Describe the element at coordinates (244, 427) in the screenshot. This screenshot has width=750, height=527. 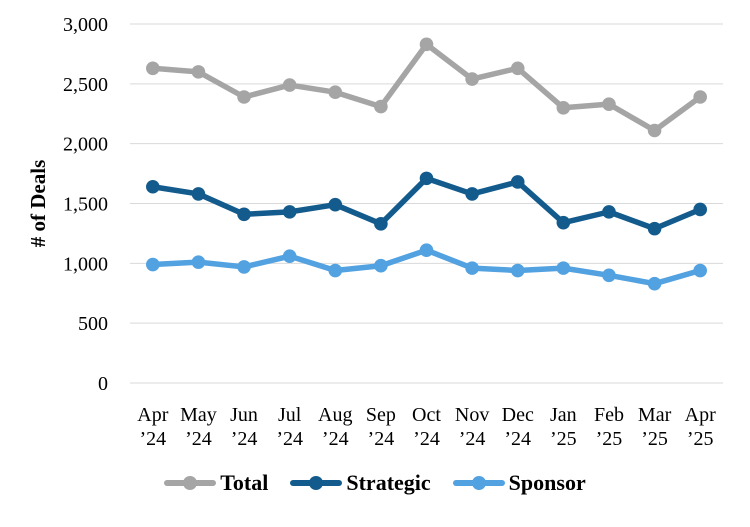
I see `x-axis-tick-label: Jun ’24` at that location.